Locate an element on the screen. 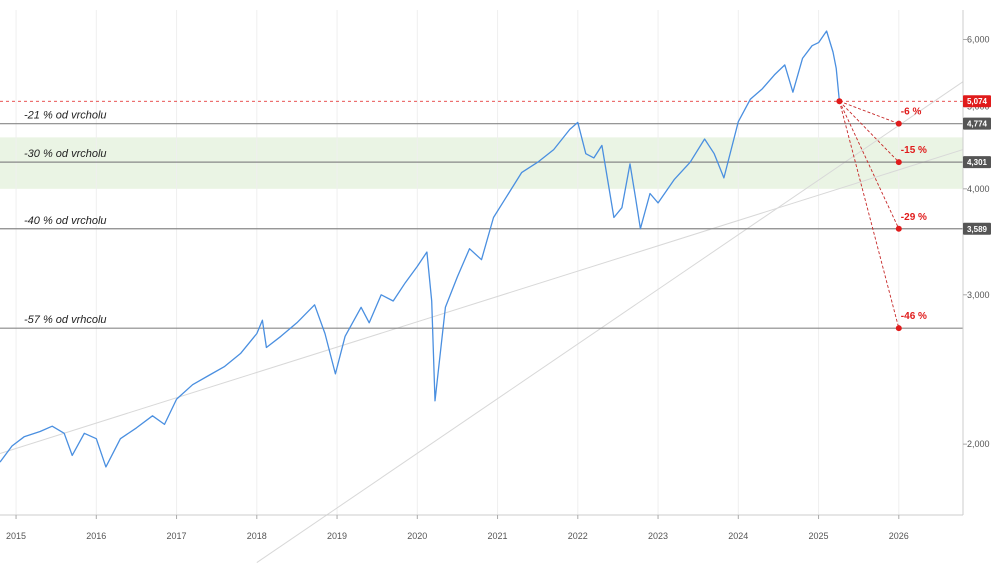 The image size is (1000, 563). price-badge-label: 4,301 is located at coordinates (977, 162).